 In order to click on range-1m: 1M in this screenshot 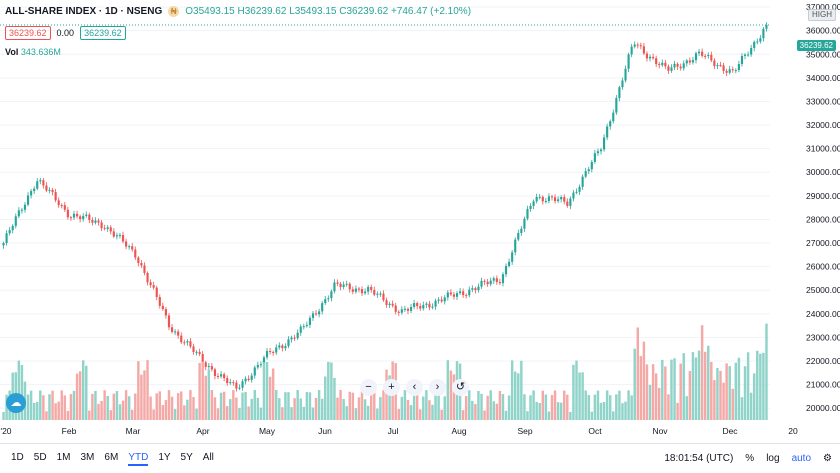, I will do `click(63, 457)`.